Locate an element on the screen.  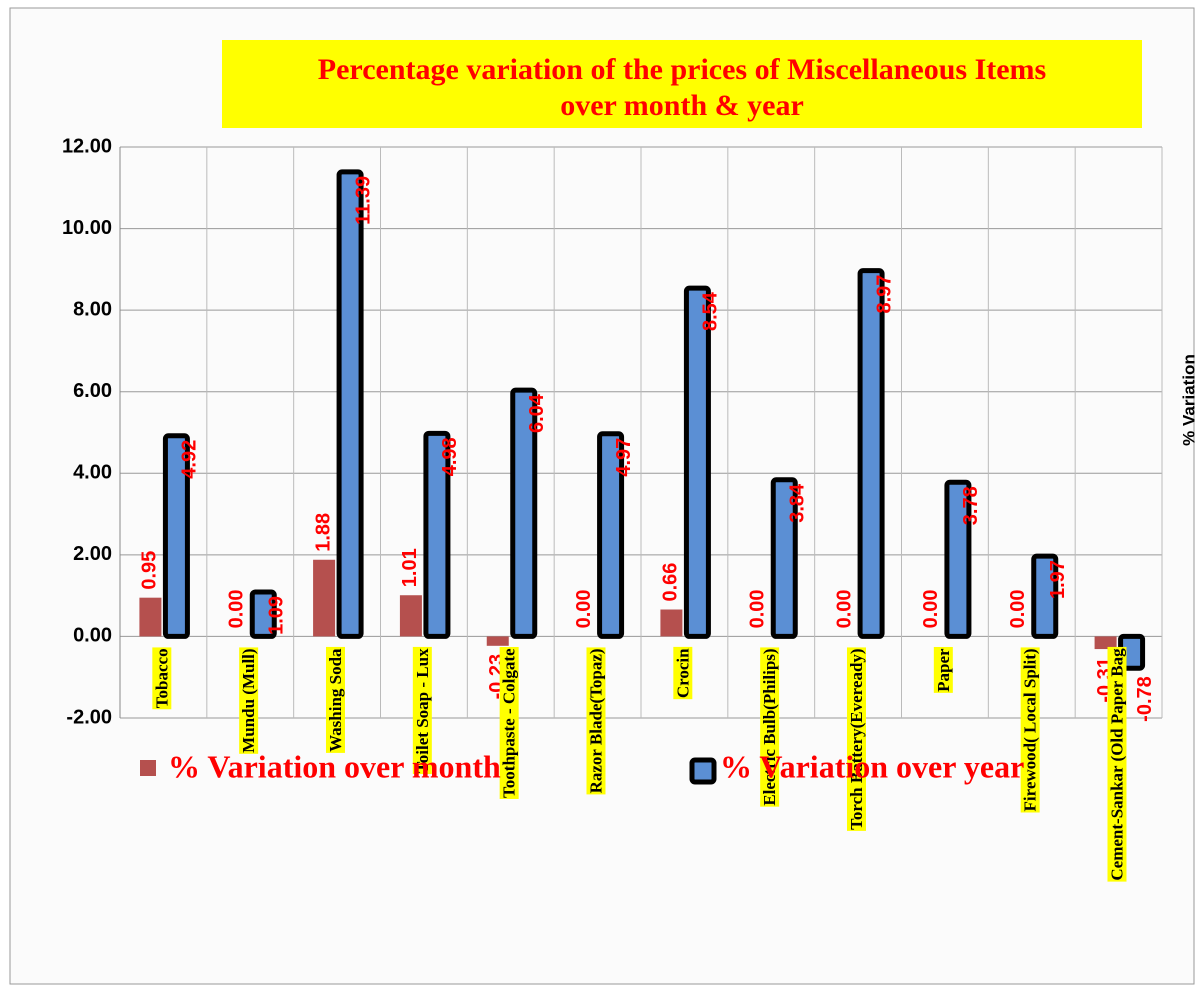
x-tick-label: Firewood( Local Split) is located at coordinates (1030, 729).